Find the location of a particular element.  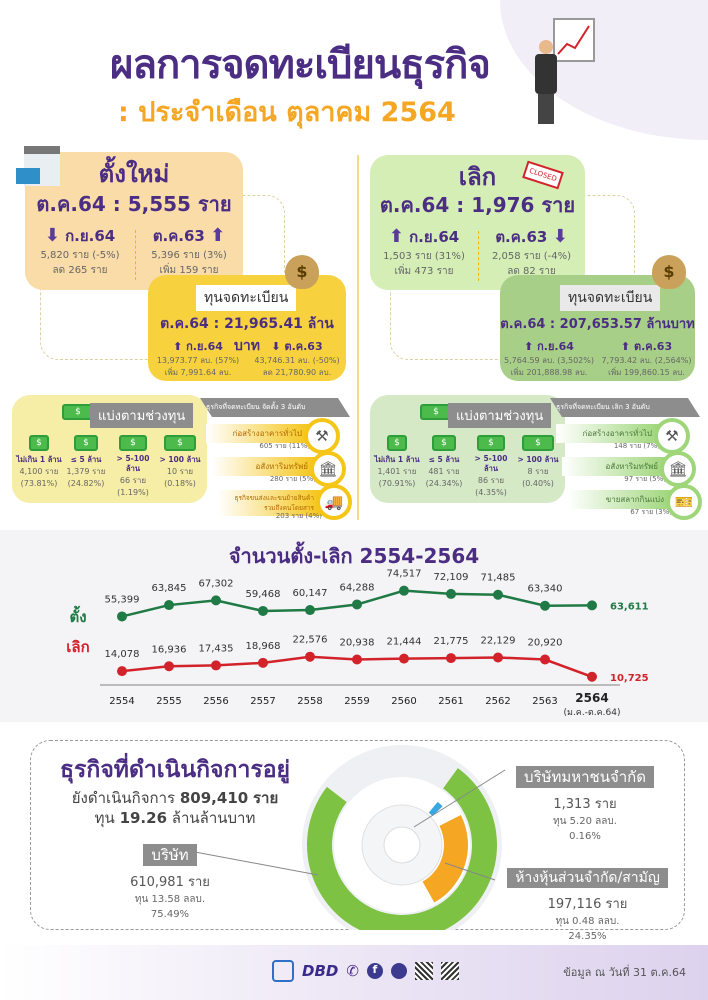

data-label: 67,302 is located at coordinates (216, 583).